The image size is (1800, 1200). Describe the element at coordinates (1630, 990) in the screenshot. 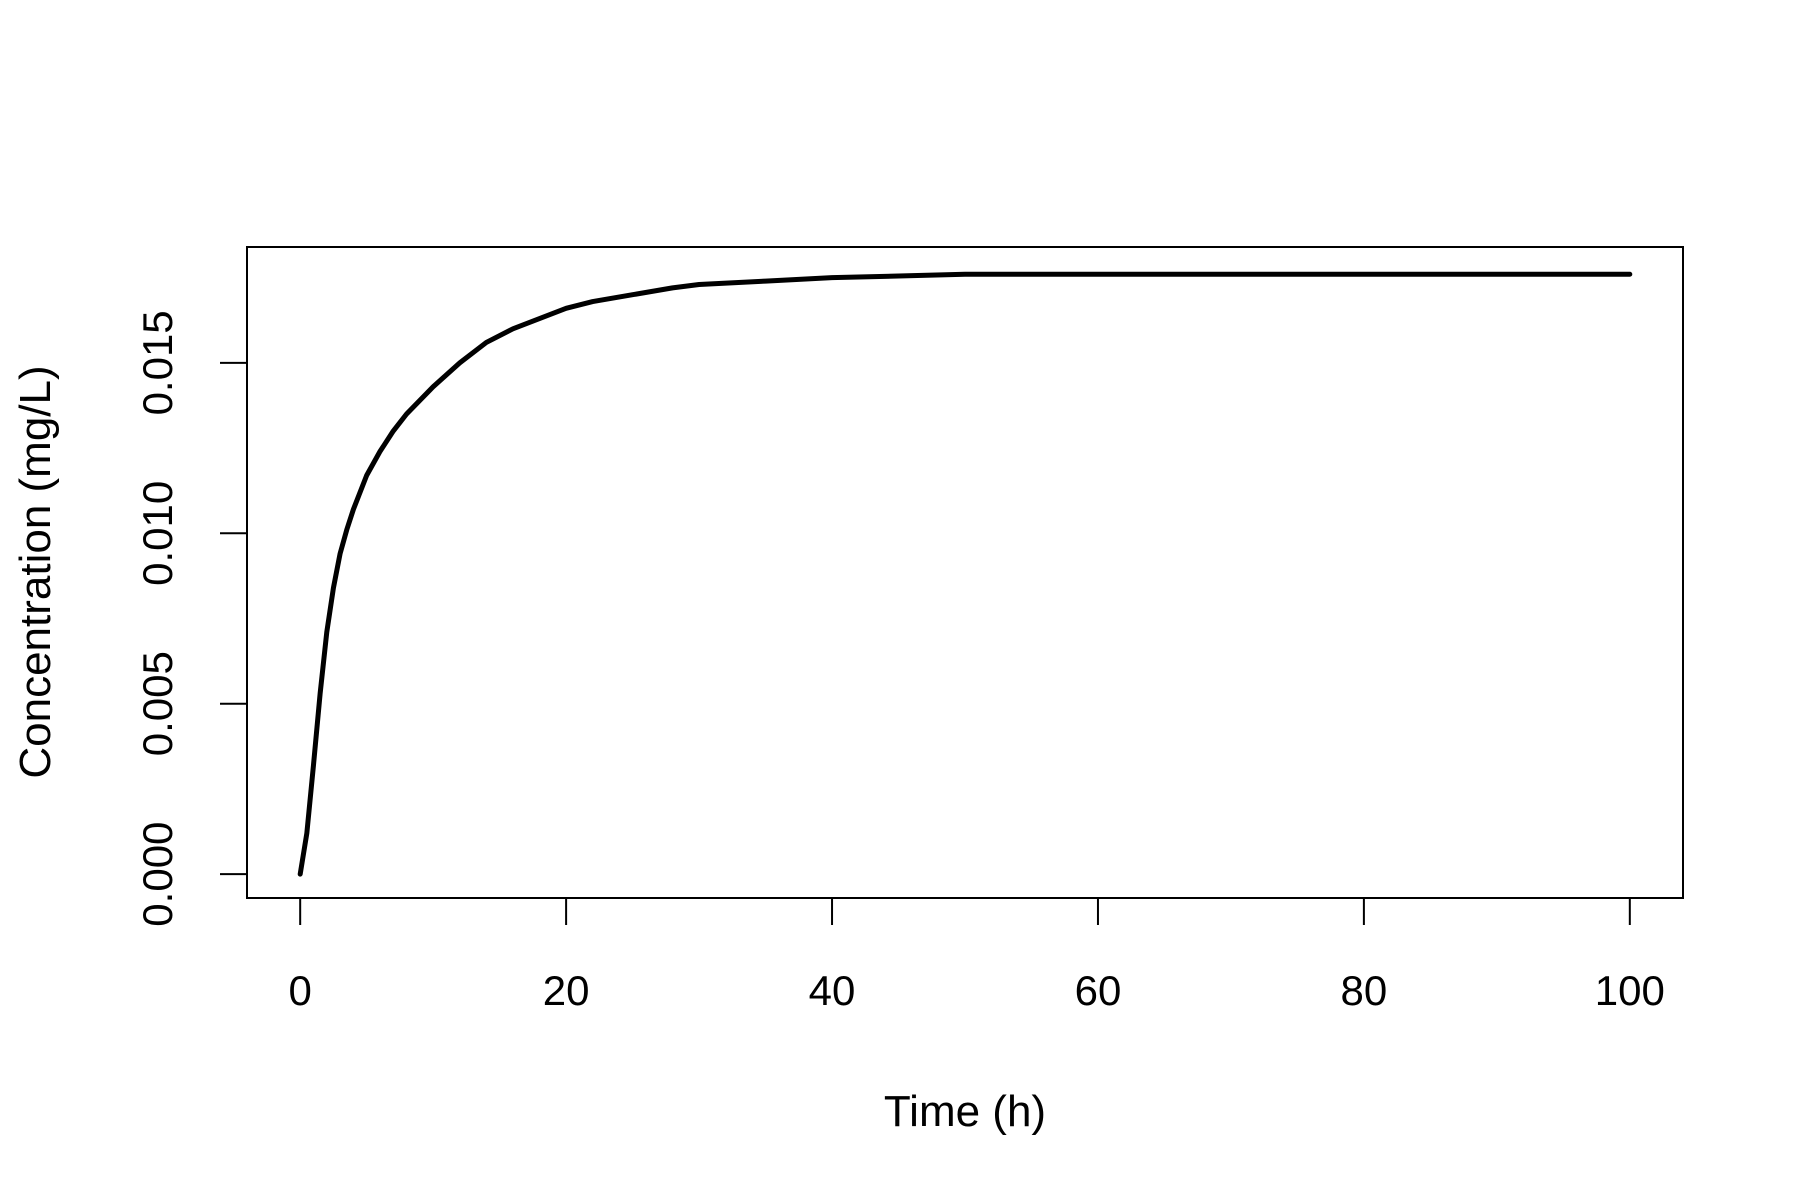

I see `x-tick-label: 100` at that location.